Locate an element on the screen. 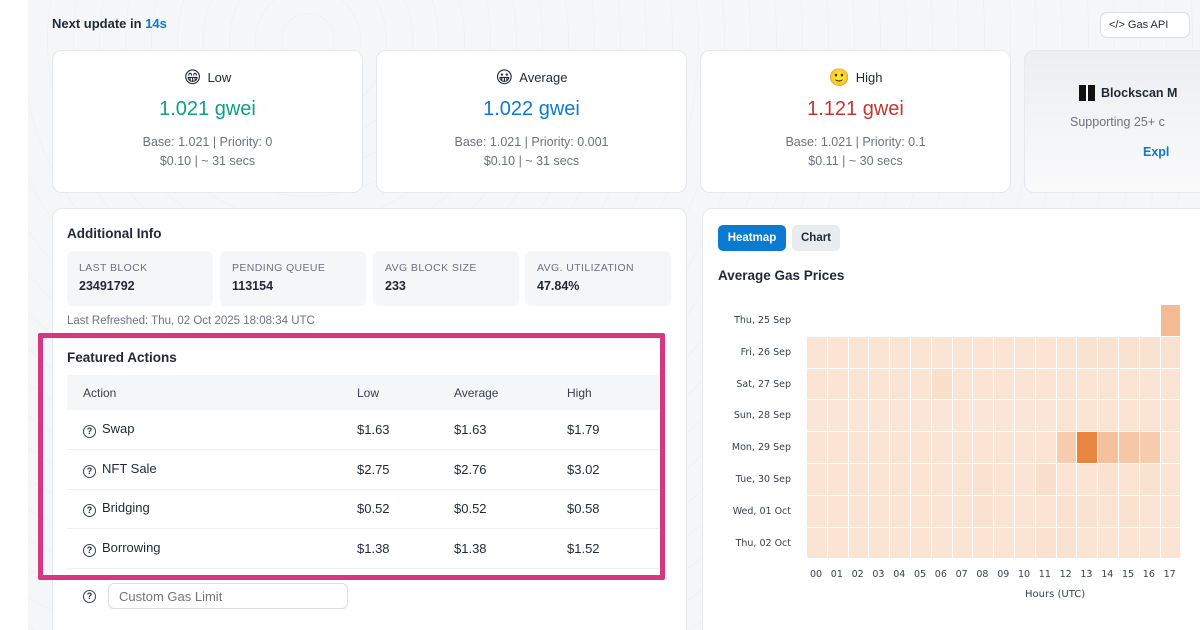 This screenshot has width=1200, height=630. gas-api-button: </> Gas API is located at coordinates (1145, 25).